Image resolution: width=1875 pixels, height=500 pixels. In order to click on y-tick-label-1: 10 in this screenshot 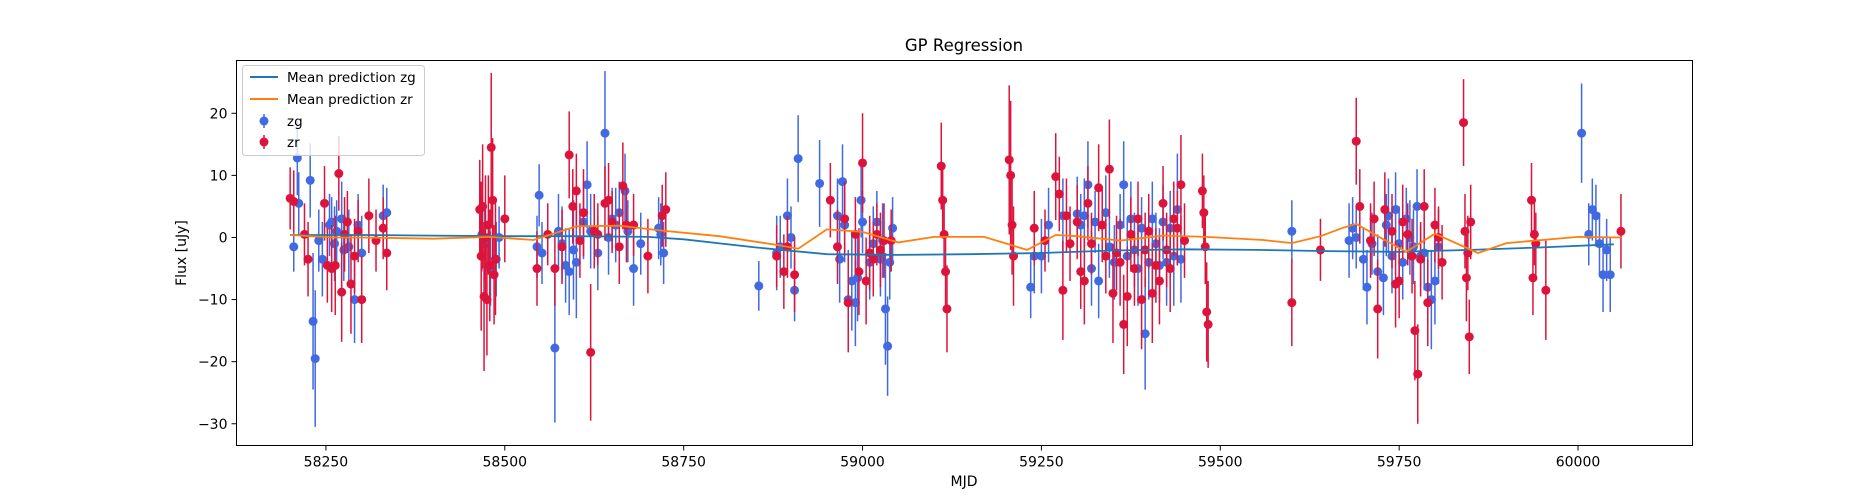, I will do `click(219, 176)`.